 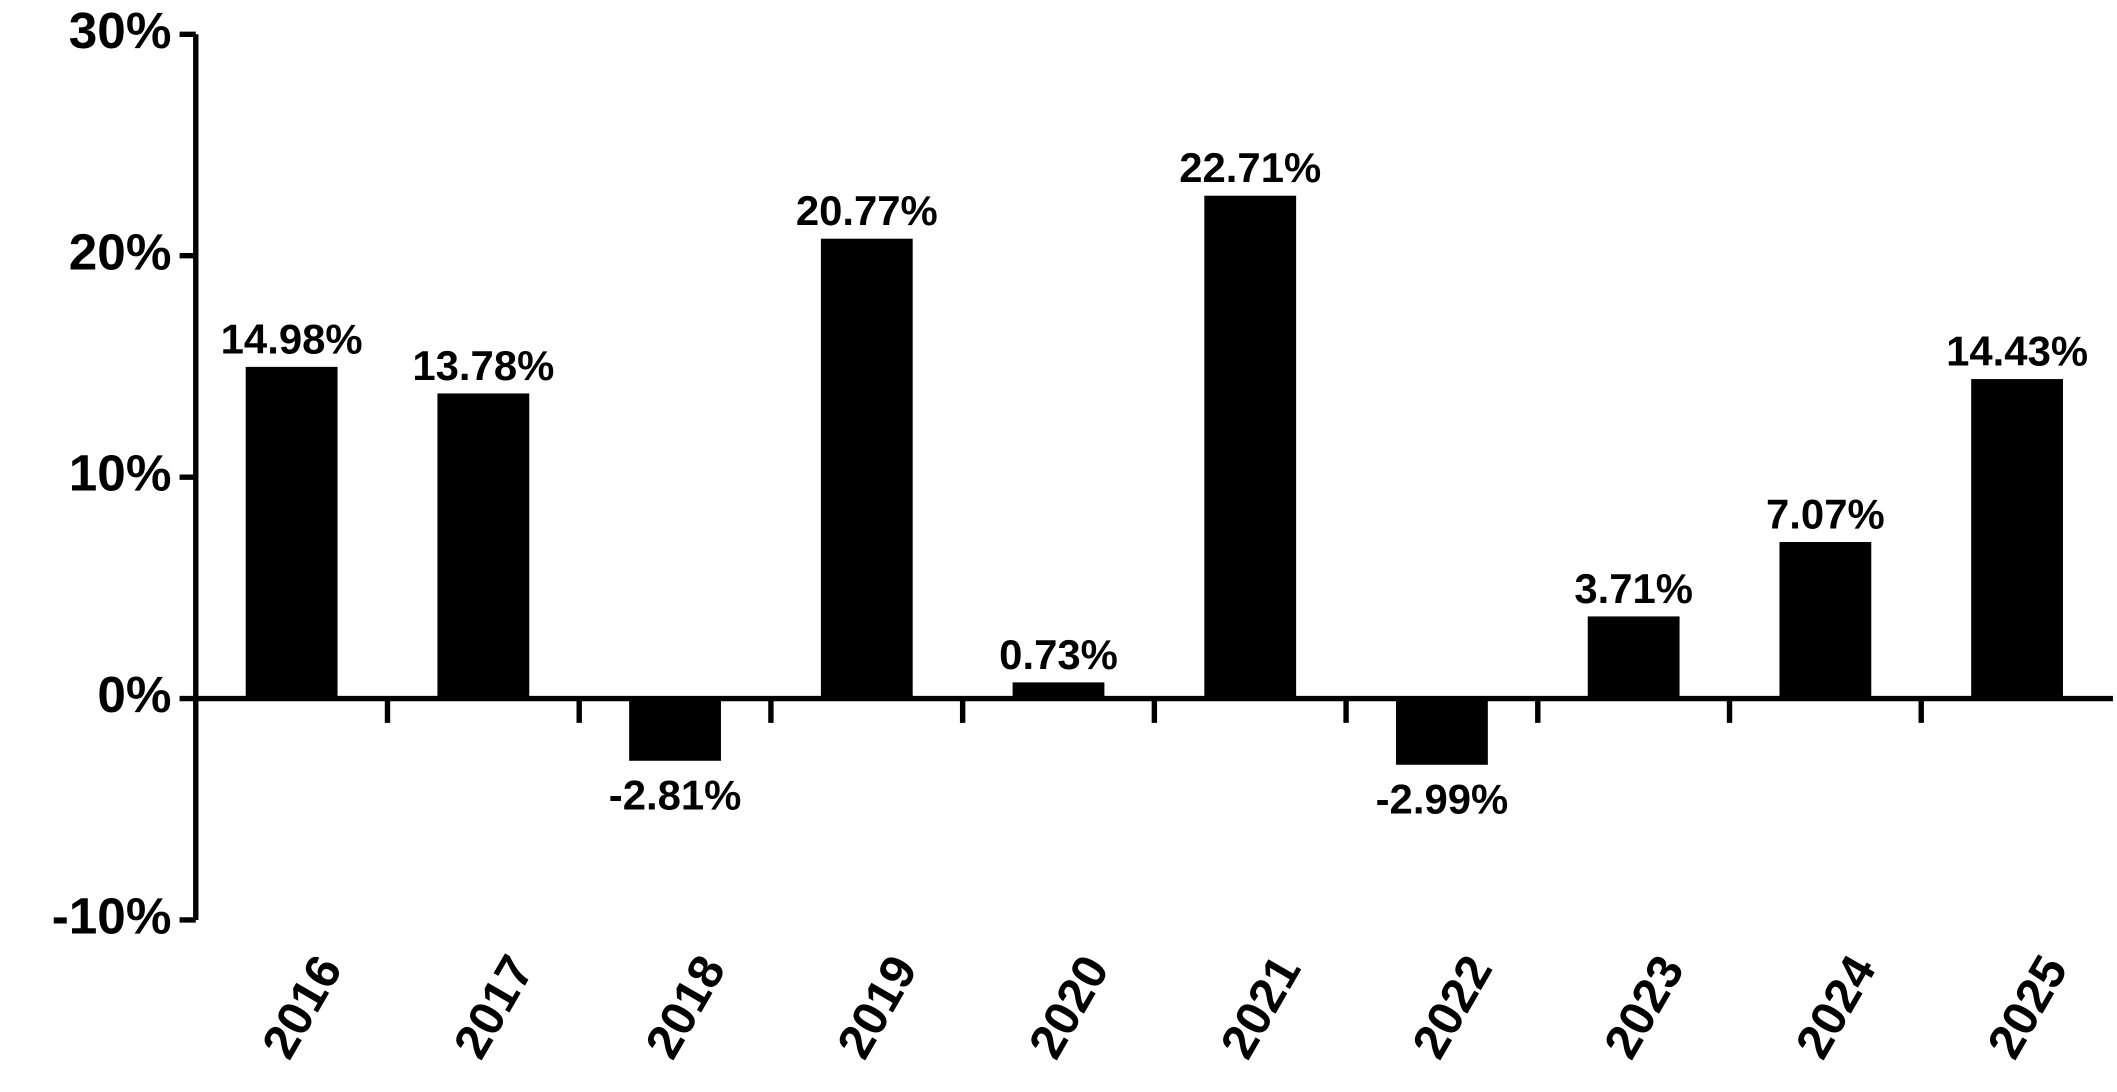 I want to click on value-label: 3.71%, so click(x=1633, y=588).